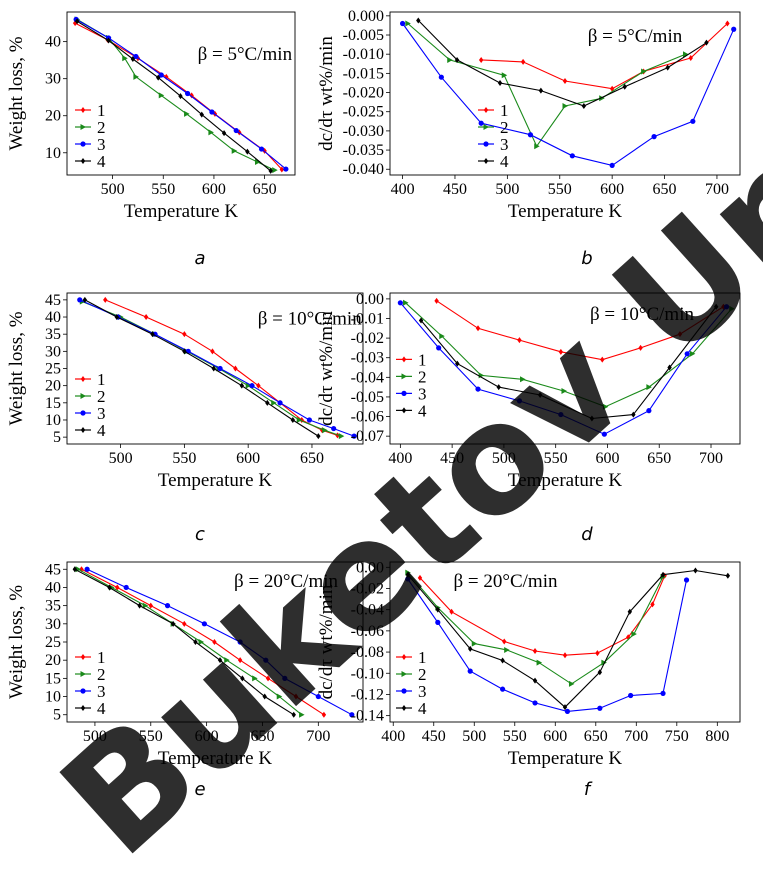  I want to click on x-tick-label: 550, so click(151, 736).